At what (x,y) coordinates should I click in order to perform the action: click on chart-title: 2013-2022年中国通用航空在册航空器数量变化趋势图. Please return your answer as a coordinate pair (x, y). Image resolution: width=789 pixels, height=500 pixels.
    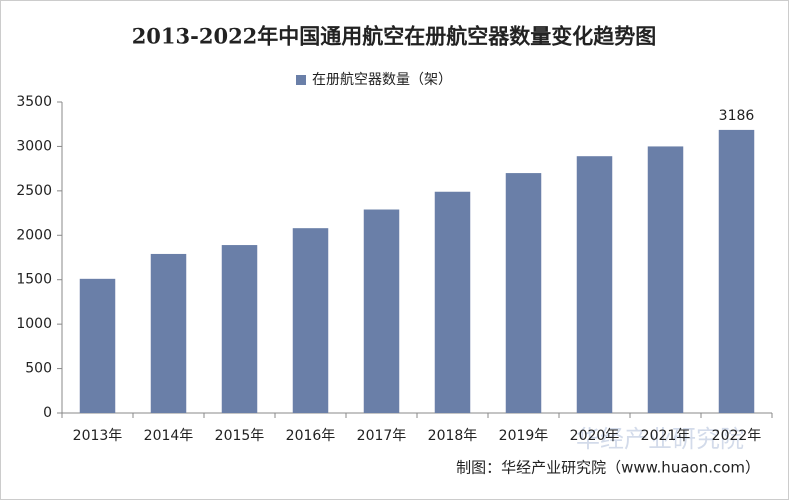
    Looking at the image, I should click on (394, 36).